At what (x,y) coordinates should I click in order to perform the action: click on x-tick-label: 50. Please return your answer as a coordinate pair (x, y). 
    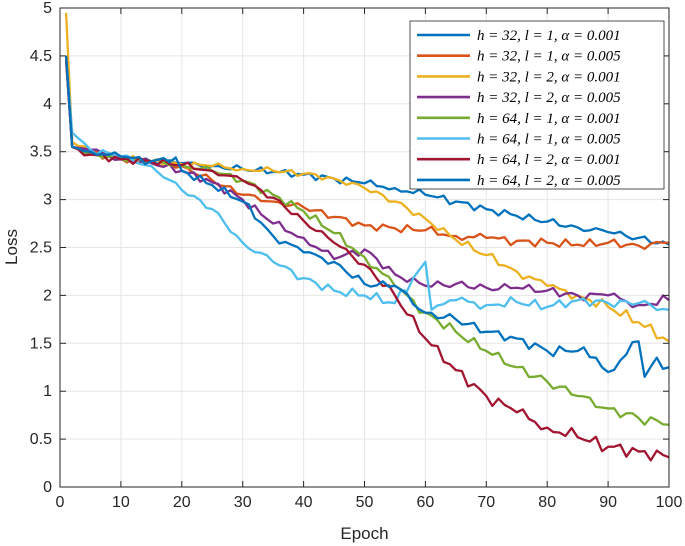
    Looking at the image, I should click on (365, 502).